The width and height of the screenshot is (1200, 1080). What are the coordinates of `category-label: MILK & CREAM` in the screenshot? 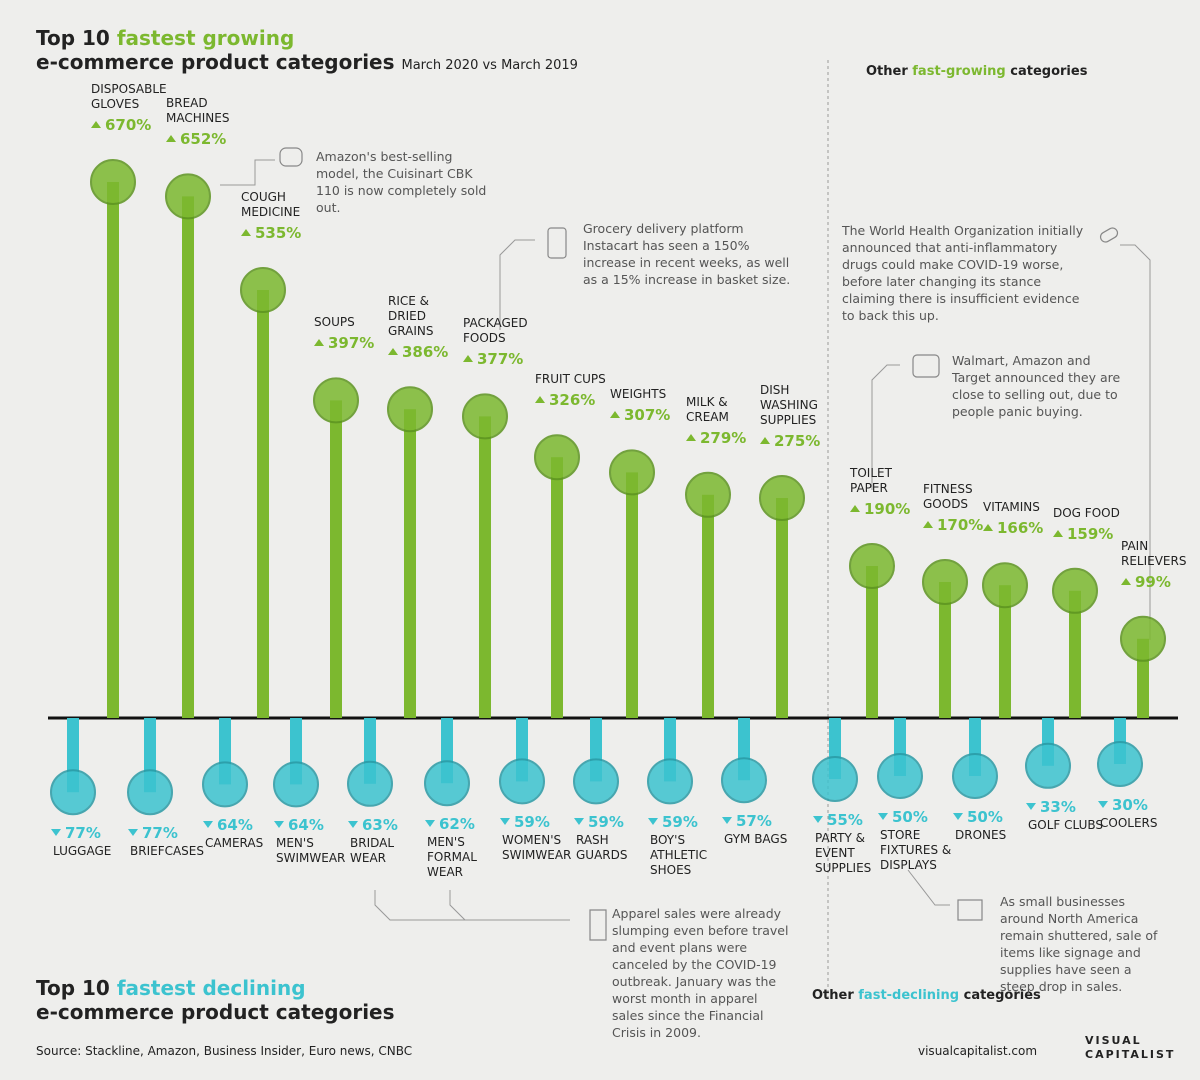 It's located at (707, 409).